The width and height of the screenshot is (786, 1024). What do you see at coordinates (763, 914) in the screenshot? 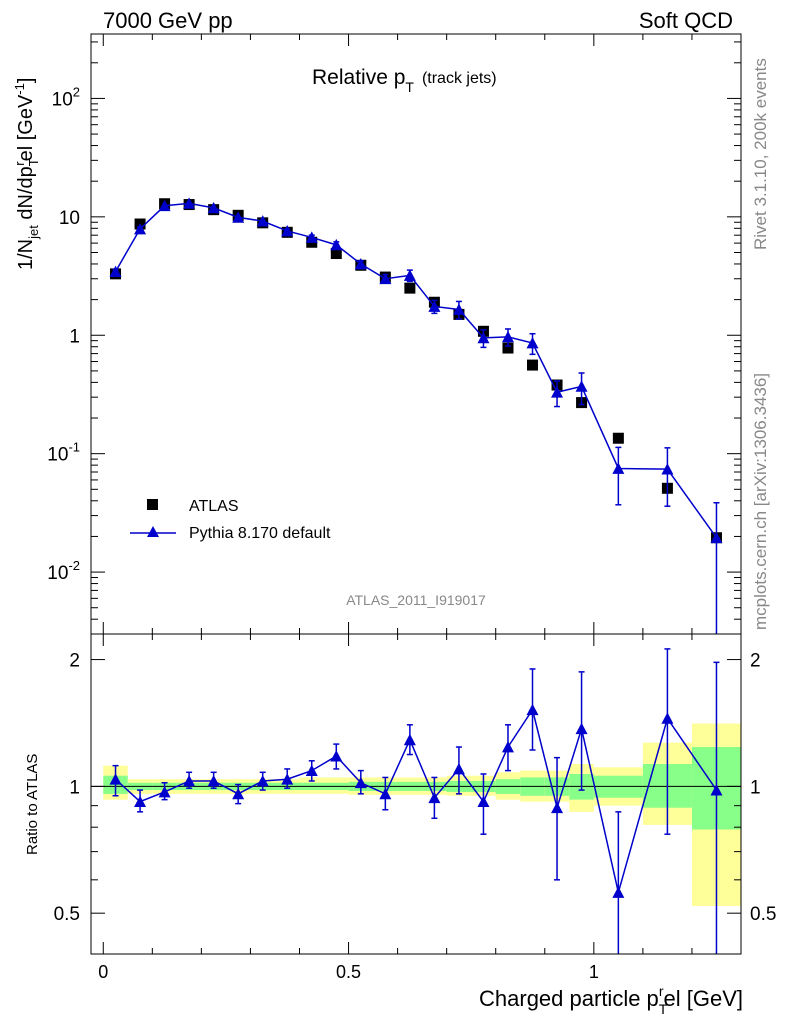
I see `ratio-y-tick-label-right: 0.5` at bounding box center [763, 914].